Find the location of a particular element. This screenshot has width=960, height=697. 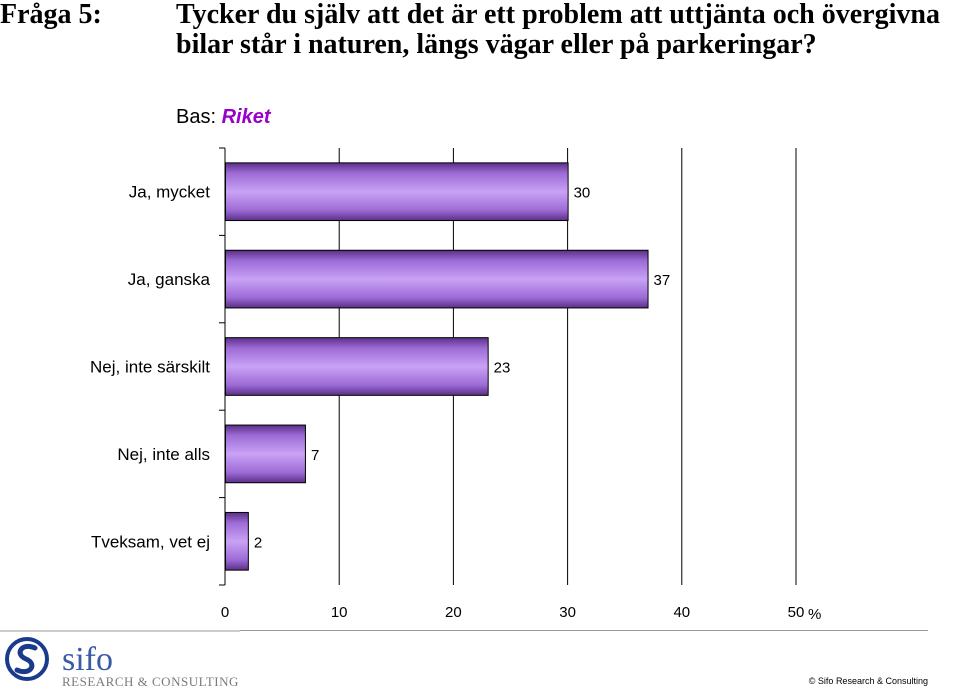

category-label: Nej, inte alls is located at coordinates (163, 454).